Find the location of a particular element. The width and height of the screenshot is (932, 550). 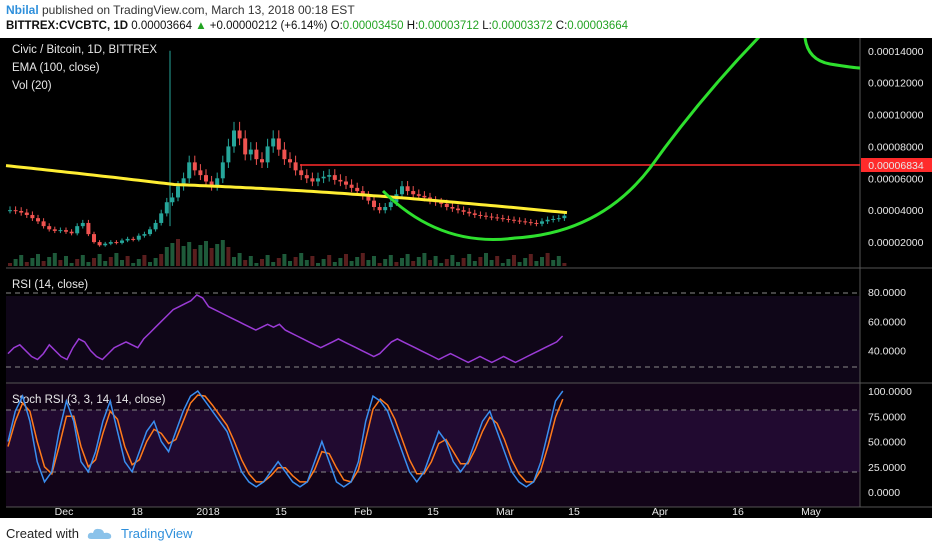

high-value: 0.00003712 is located at coordinates (449, 26).